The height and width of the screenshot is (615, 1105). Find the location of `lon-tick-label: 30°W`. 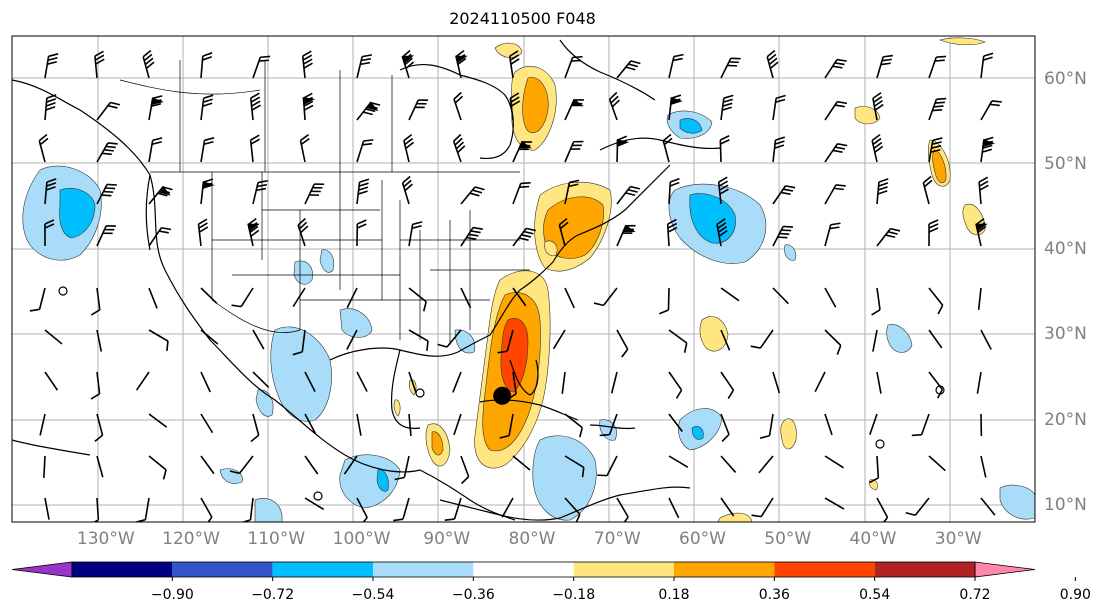

lon-tick-label: 30°W is located at coordinates (958, 539).